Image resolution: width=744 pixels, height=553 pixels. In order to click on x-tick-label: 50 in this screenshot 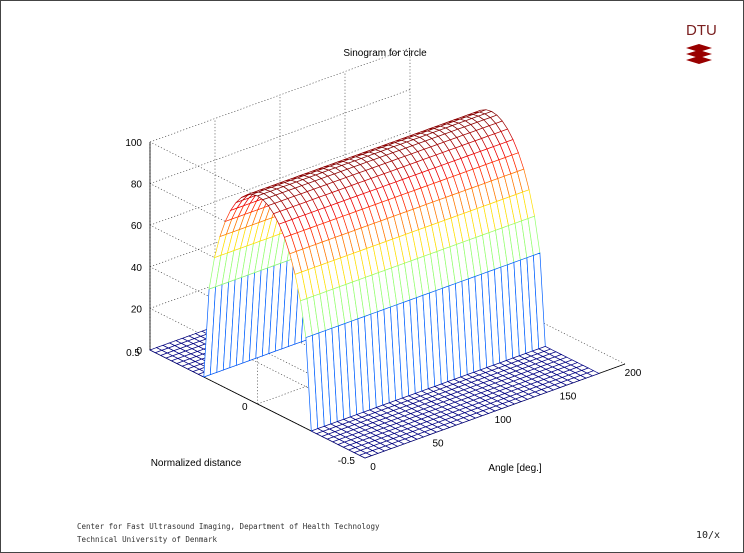, I will do `click(438, 444)`.